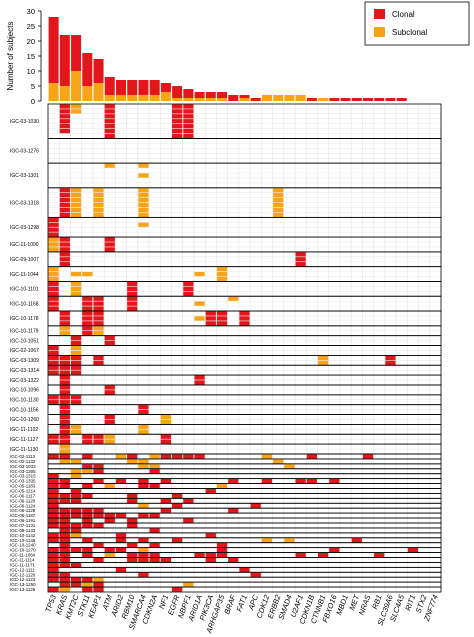 This screenshot has width=474, height=637. I want to click on sample-label: IGC-12-1123, so click(23, 579).